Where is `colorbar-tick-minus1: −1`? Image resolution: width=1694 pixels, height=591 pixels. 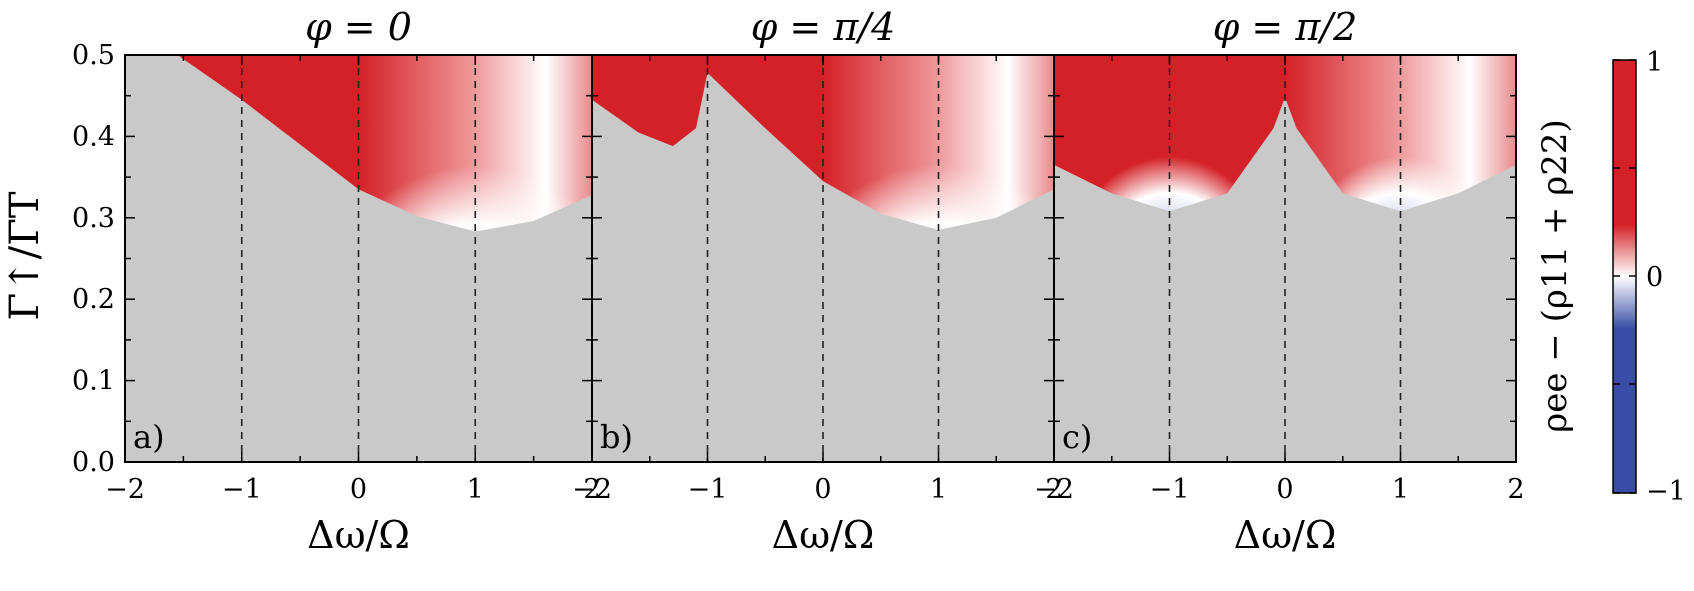 colorbar-tick-minus1: −1 is located at coordinates (1666, 491).